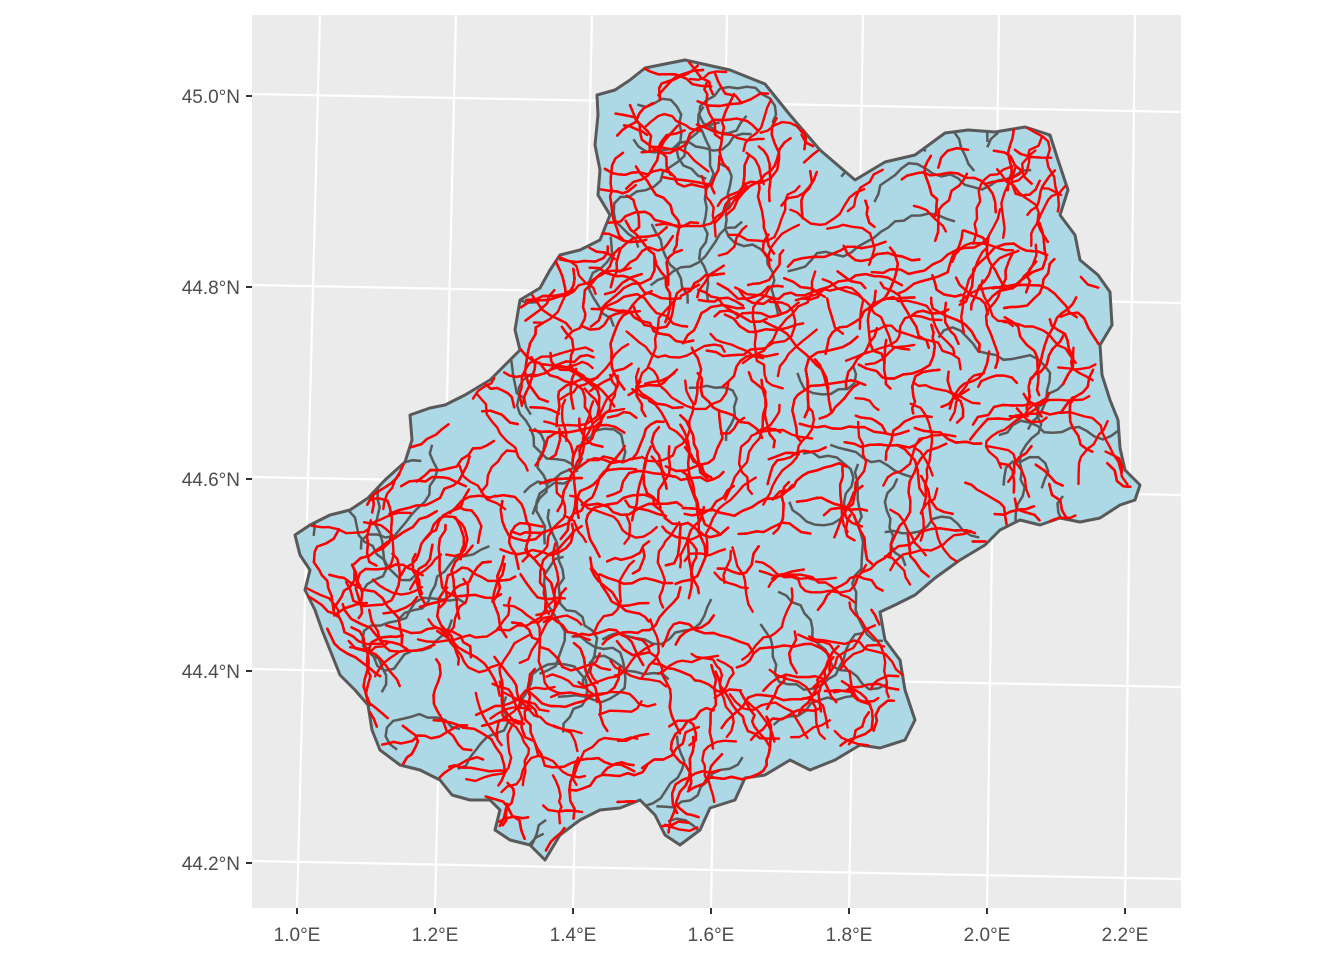 Image resolution: width=1344 pixels, height=960 pixels. What do you see at coordinates (217, 481) in the screenshot?
I see `y-axis: 45.0°N 44.8°N 44.6°N 44.4°N 44.2°N` at bounding box center [217, 481].